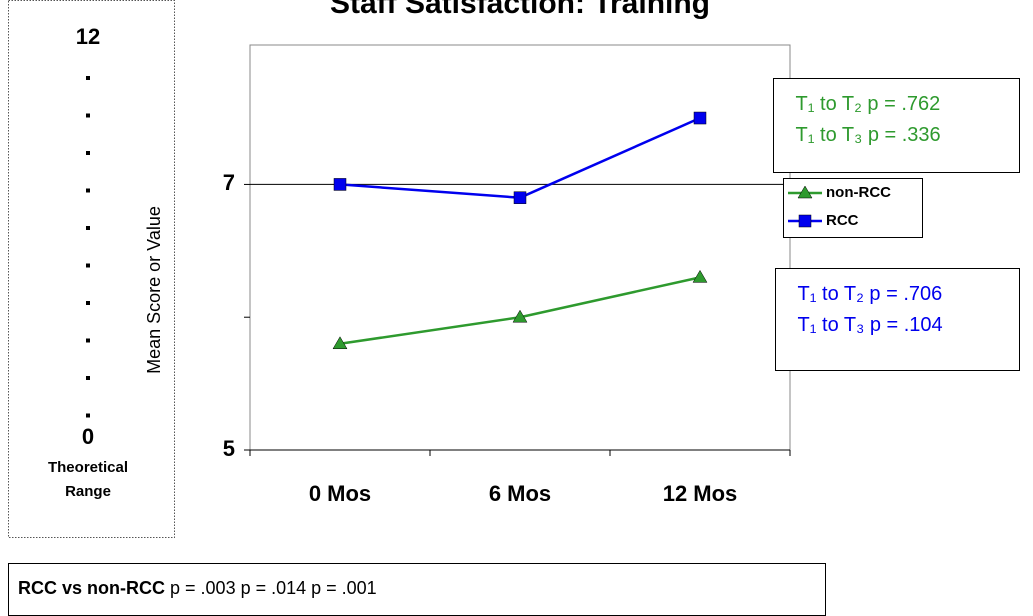 The image size is (1033, 616). What do you see at coordinates (868, 104) in the screenshot?
I see `annotation-text: T₁ to T₂ p = .762` at bounding box center [868, 104].